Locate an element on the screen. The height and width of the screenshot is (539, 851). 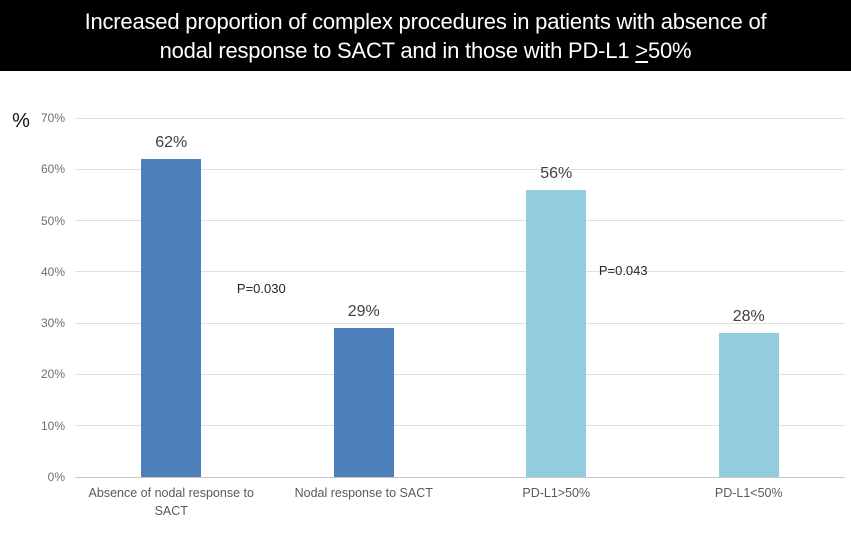
y-tick-label: 0% is located at coordinates (56, 477).